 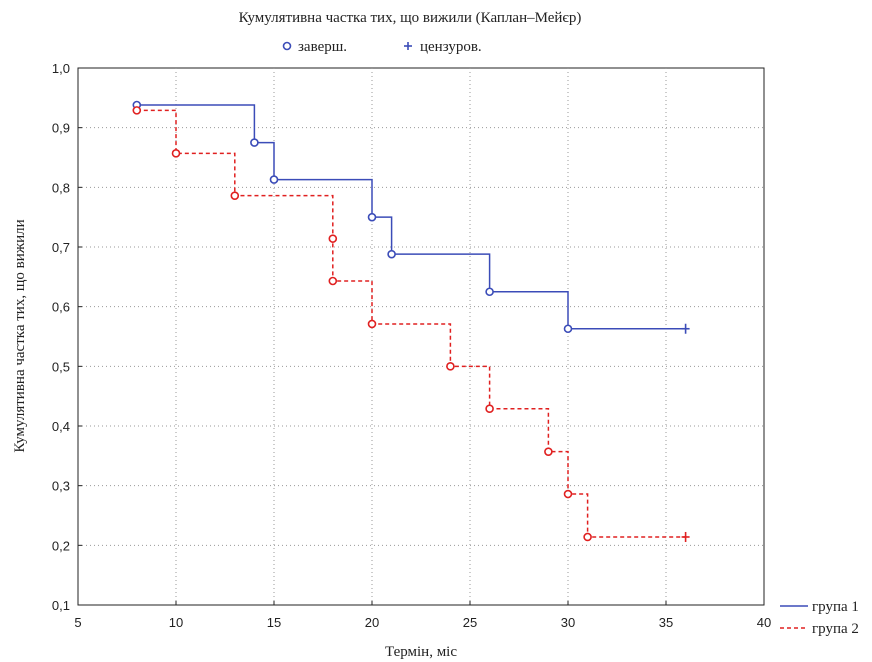 What do you see at coordinates (819, 618) in the screenshot?
I see `series-legend: група 1 група 2` at bounding box center [819, 618].